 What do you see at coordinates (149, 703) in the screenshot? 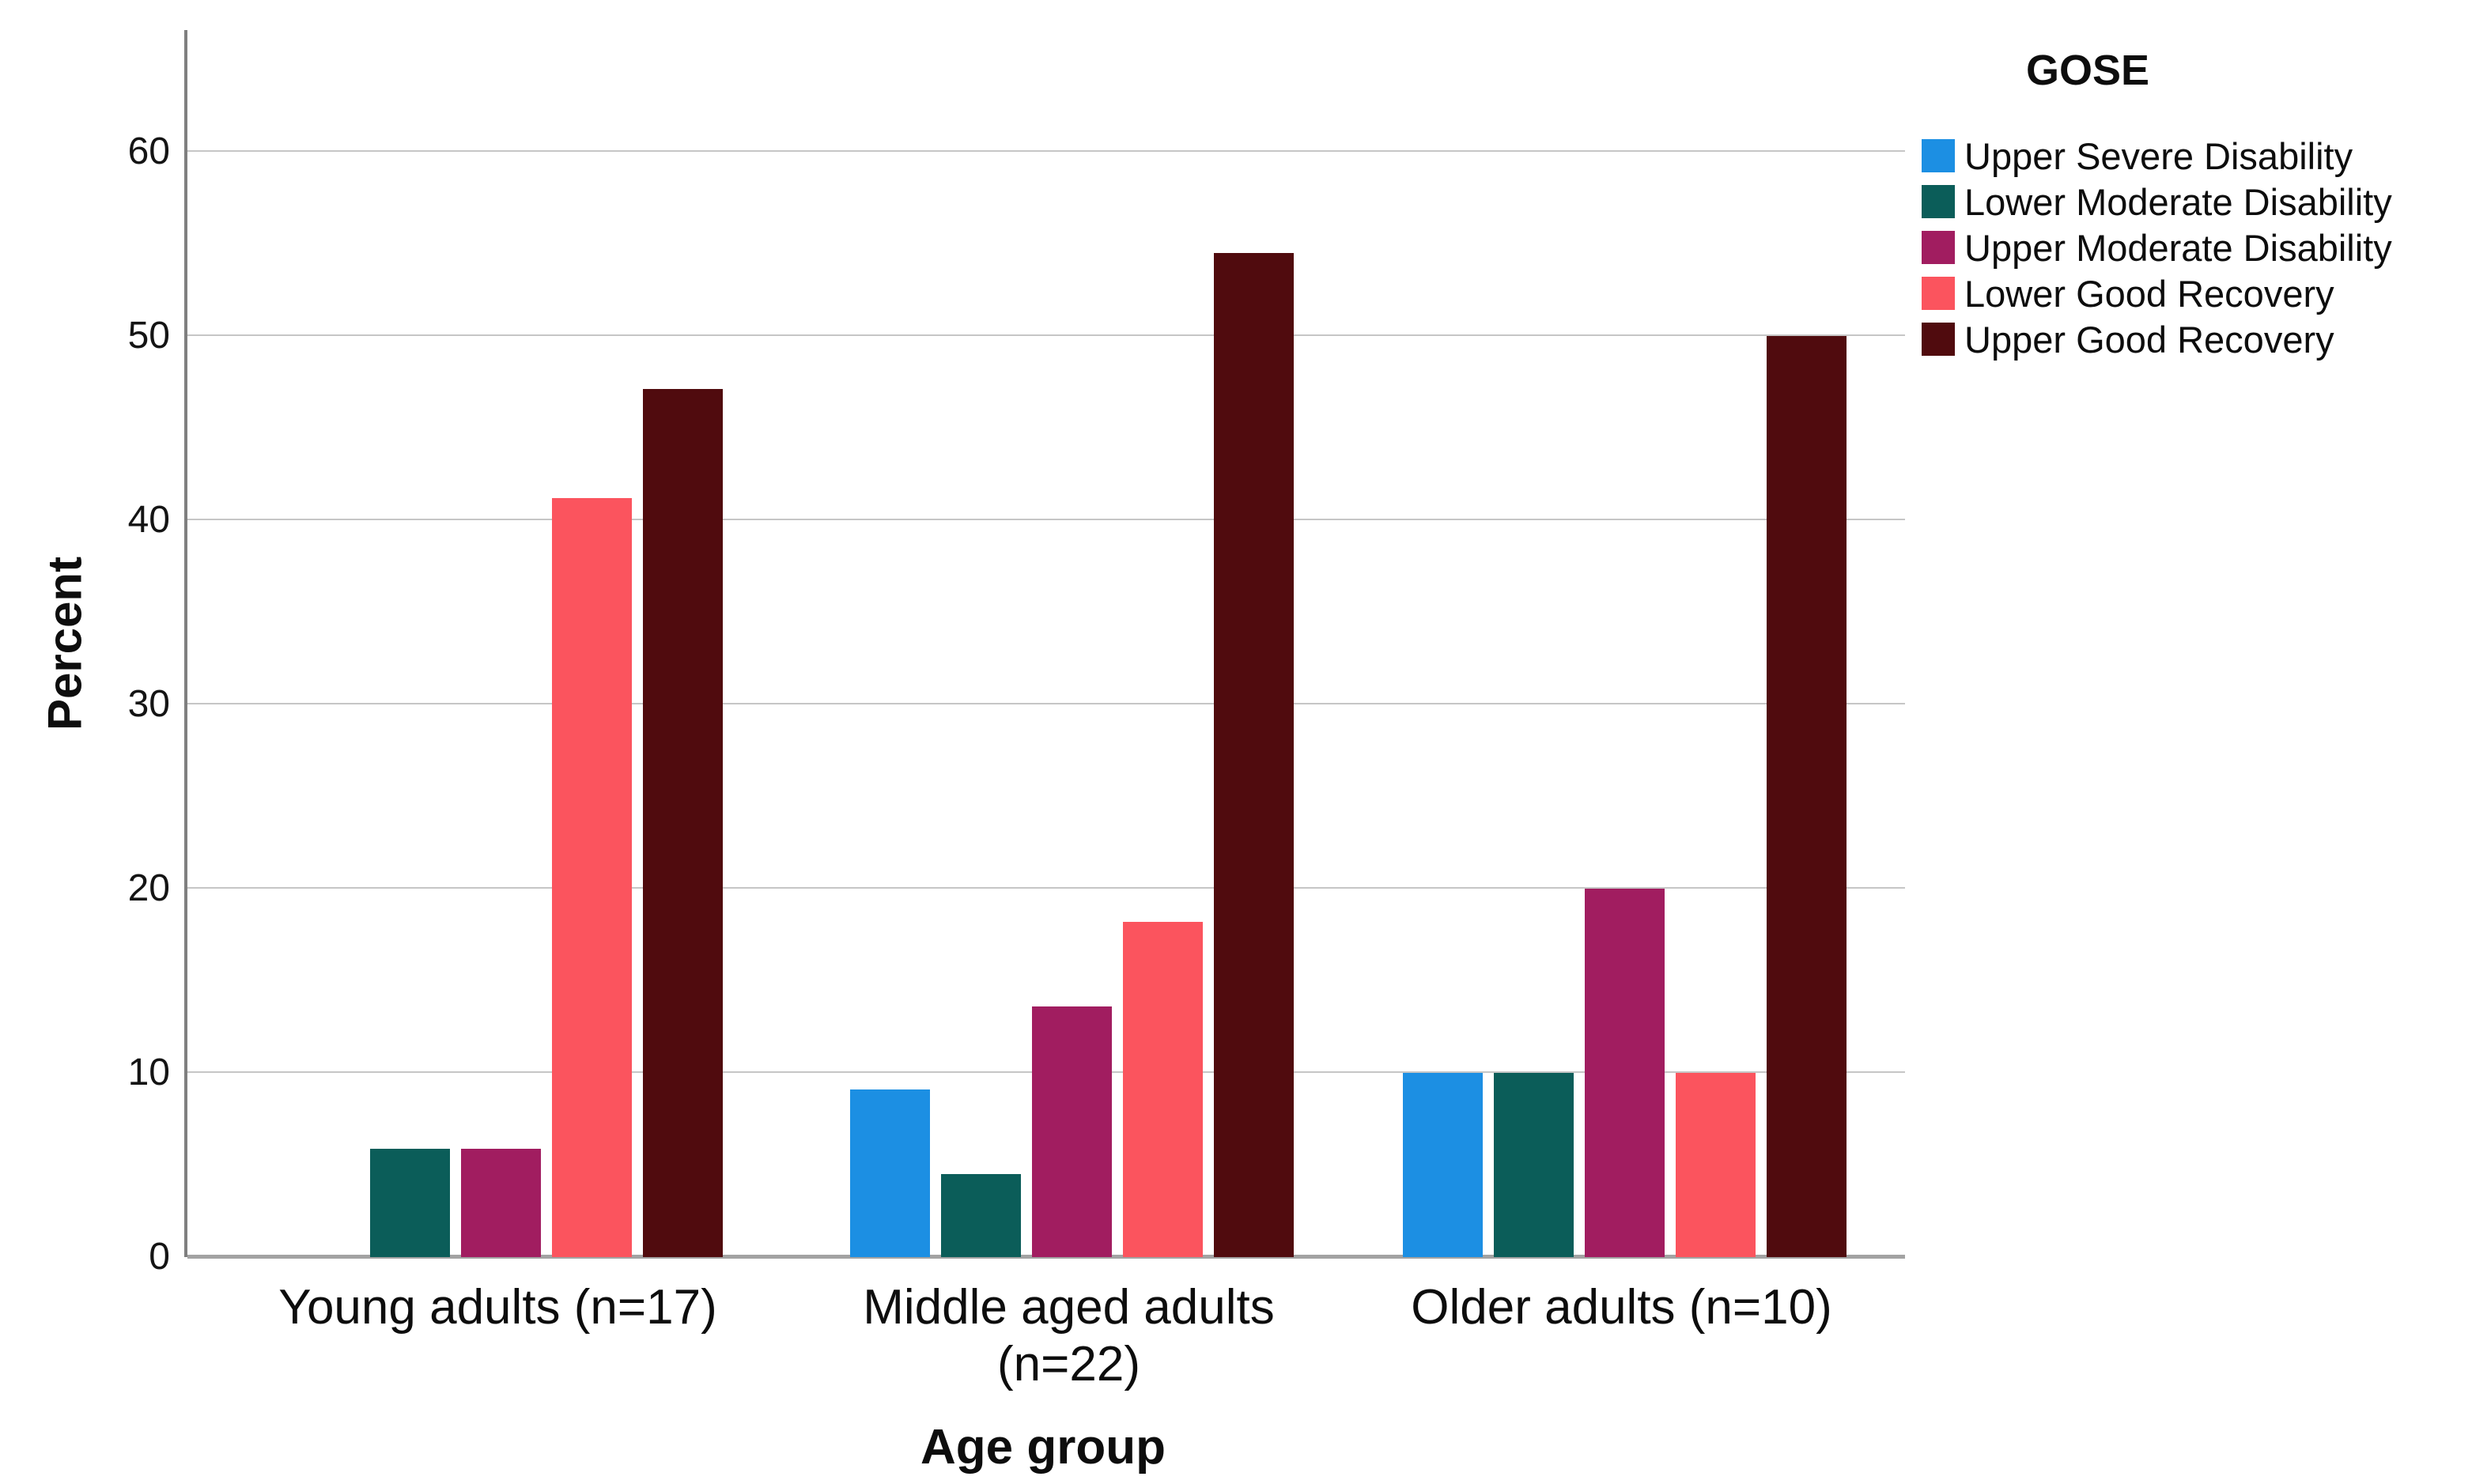
I see `y-tick-label: 30` at bounding box center [149, 703].